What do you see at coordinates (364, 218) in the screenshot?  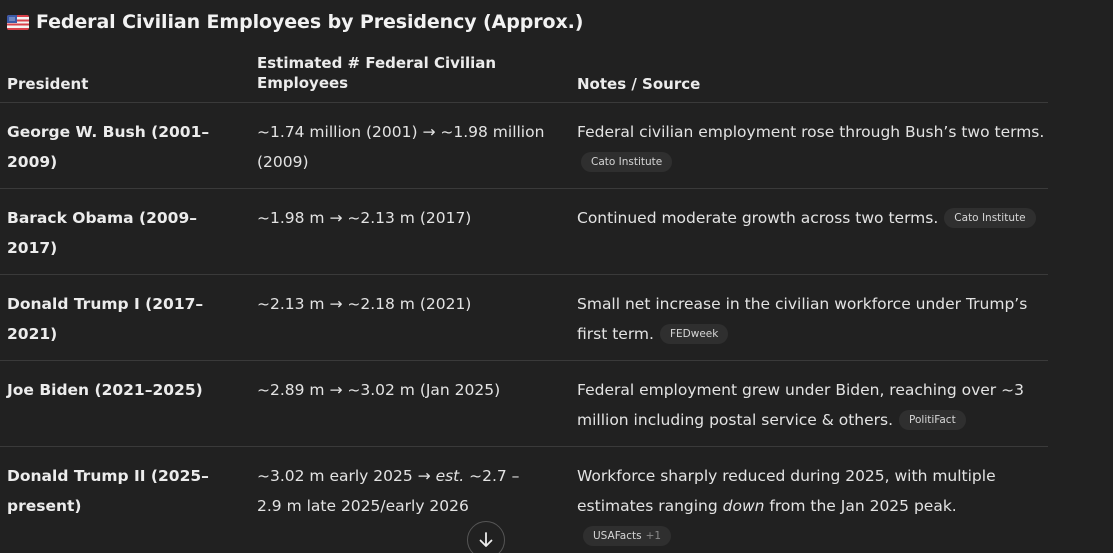 I see `cell-employees: ~1.98 m → ~2.13 m (2017)` at bounding box center [364, 218].